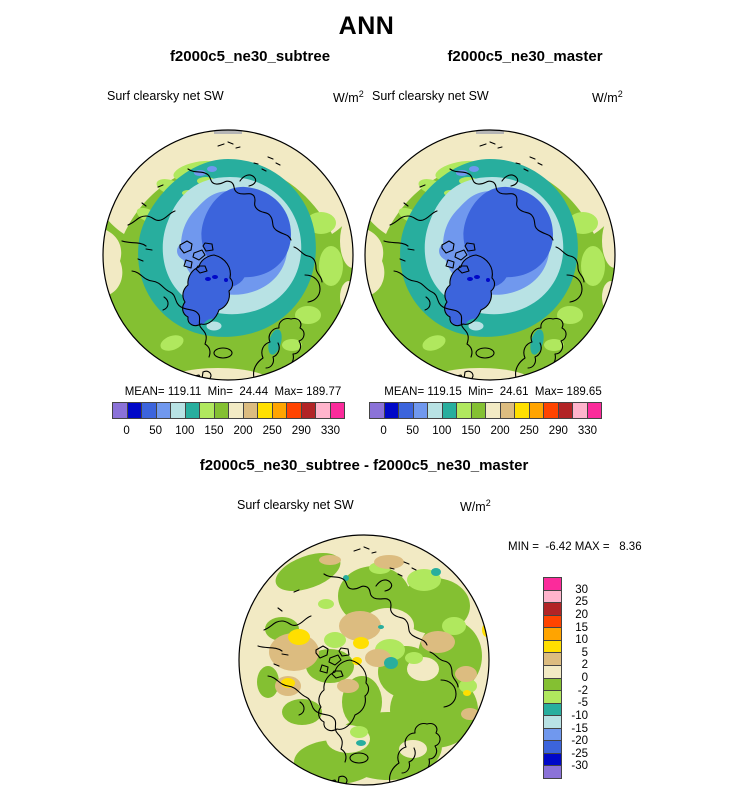  Describe the element at coordinates (581, 589) in the screenshot. I see `colorbar-boundary-label: 30` at that location.